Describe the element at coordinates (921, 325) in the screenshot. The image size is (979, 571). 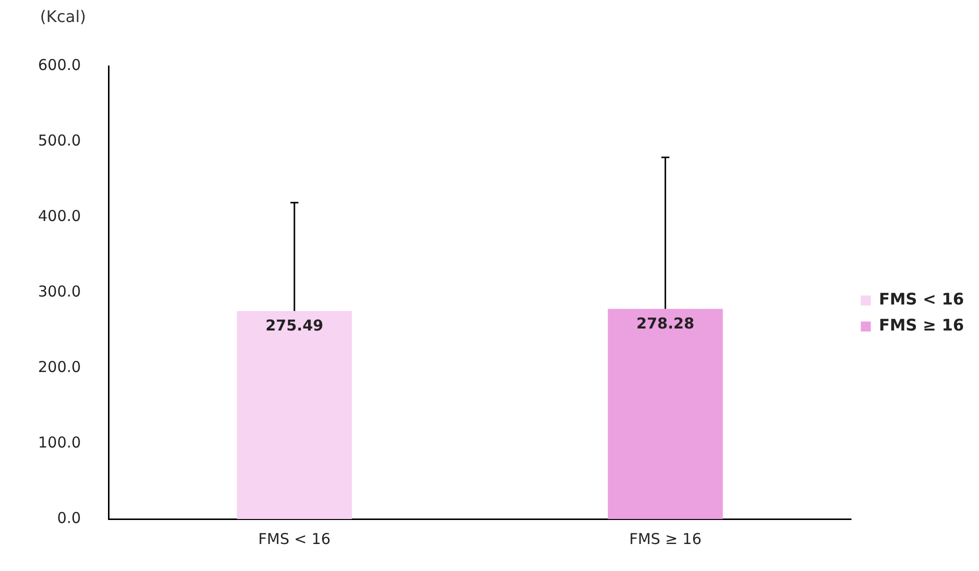
I see `legend-label: FMS ≥ 16` at that location.